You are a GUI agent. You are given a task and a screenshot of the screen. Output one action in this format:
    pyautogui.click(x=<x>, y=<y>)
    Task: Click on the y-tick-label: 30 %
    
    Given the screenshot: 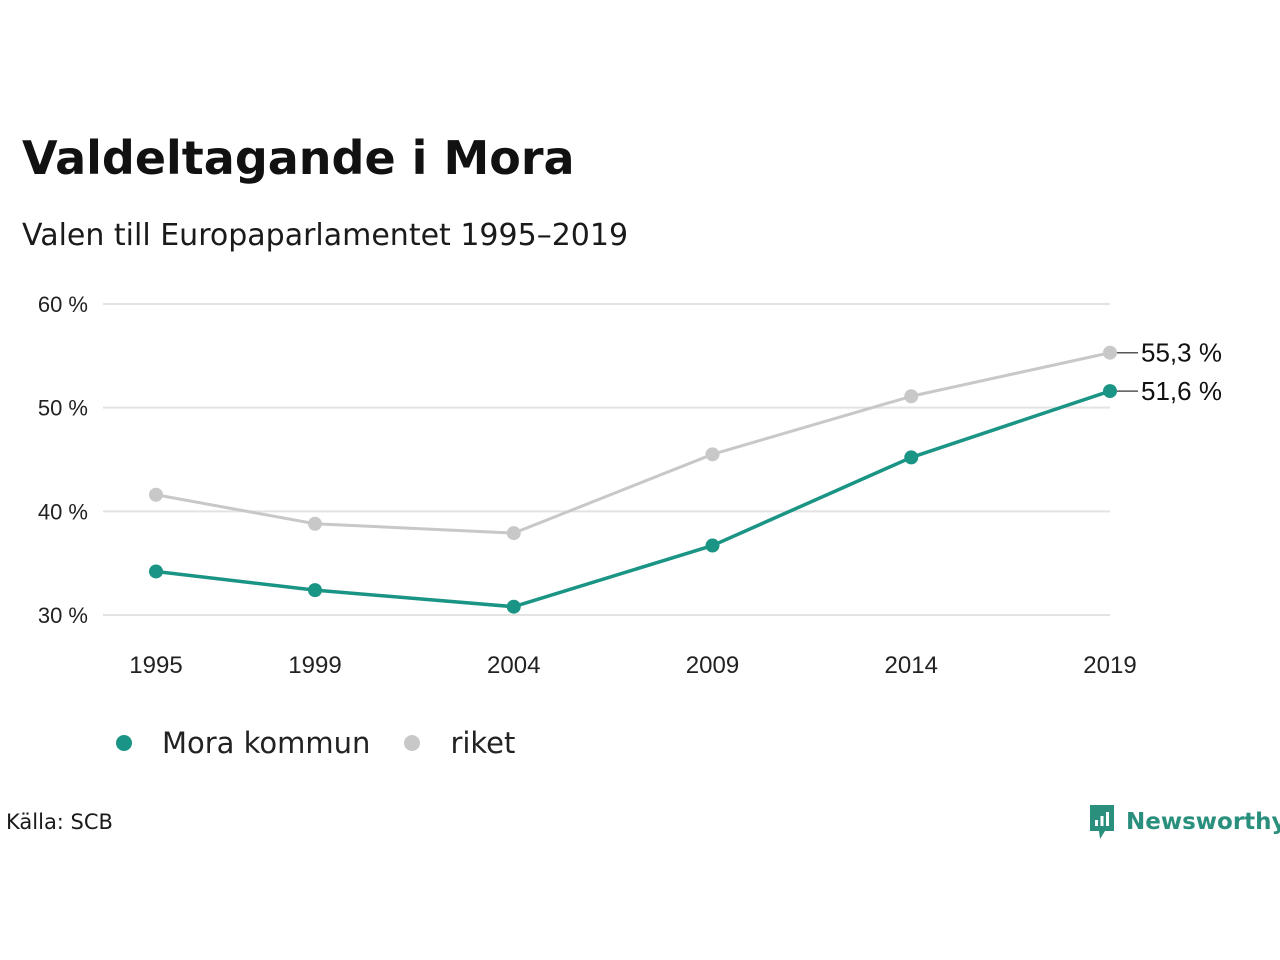 What is the action you would take?
    pyautogui.click(x=63, y=615)
    